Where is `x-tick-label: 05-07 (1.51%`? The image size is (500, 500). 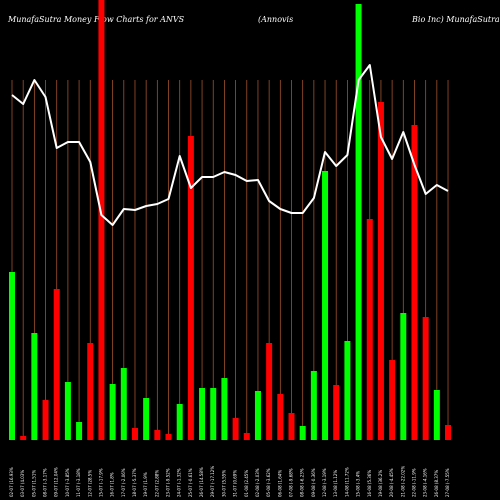
x-tick-label: 05-07 (1.51% is located at coordinates (33, 483).